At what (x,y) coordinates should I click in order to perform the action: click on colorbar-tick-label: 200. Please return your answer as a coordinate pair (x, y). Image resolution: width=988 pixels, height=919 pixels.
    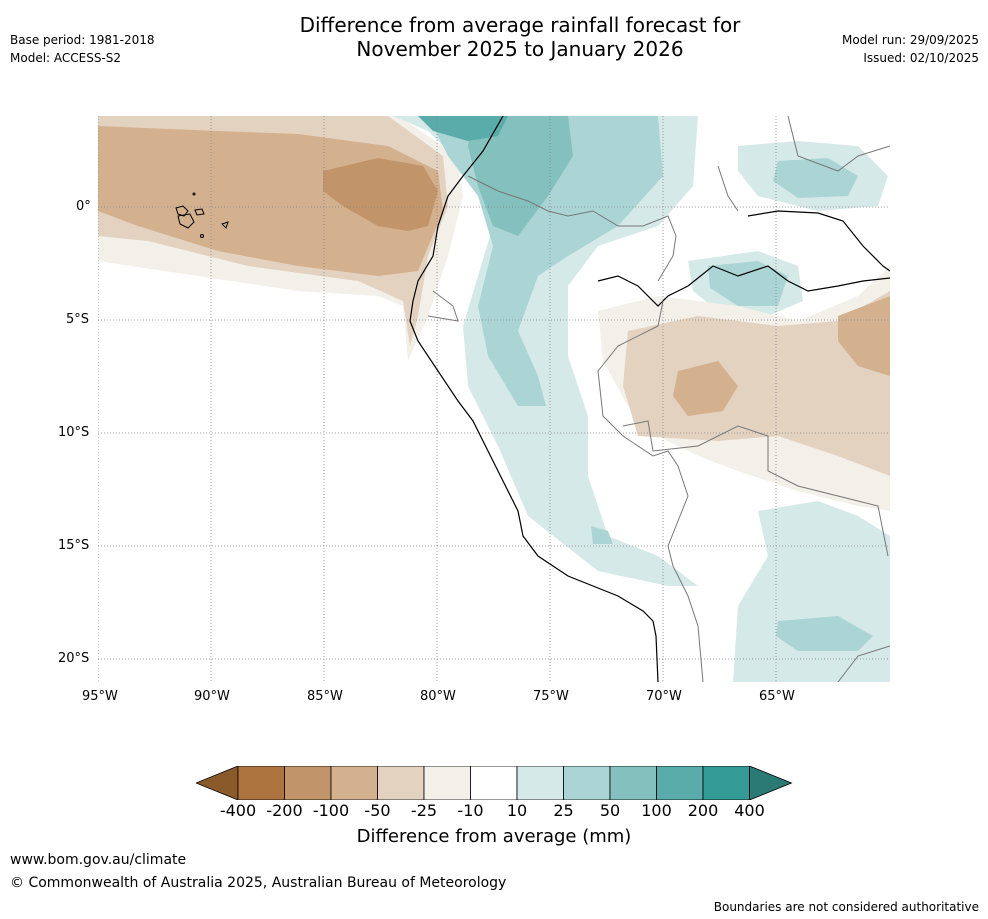
    Looking at the image, I should click on (703, 810).